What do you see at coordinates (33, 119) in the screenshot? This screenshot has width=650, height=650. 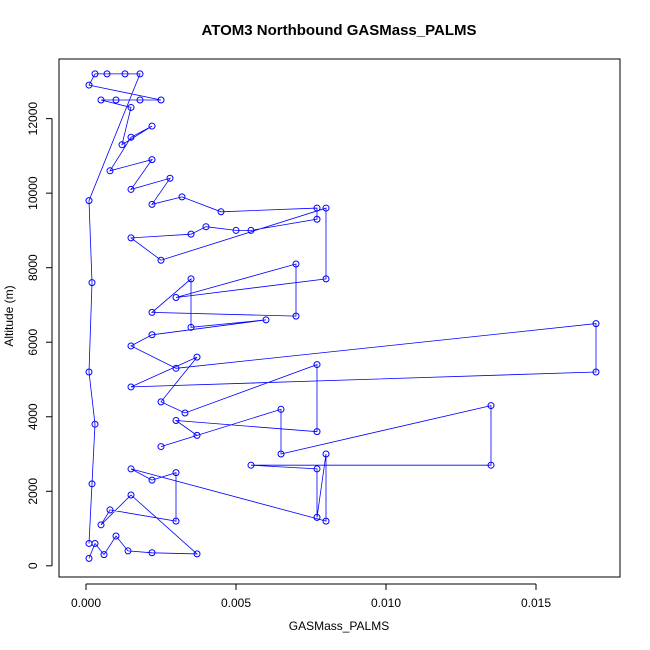 I see `y-tick-label: 12000` at bounding box center [33, 119].